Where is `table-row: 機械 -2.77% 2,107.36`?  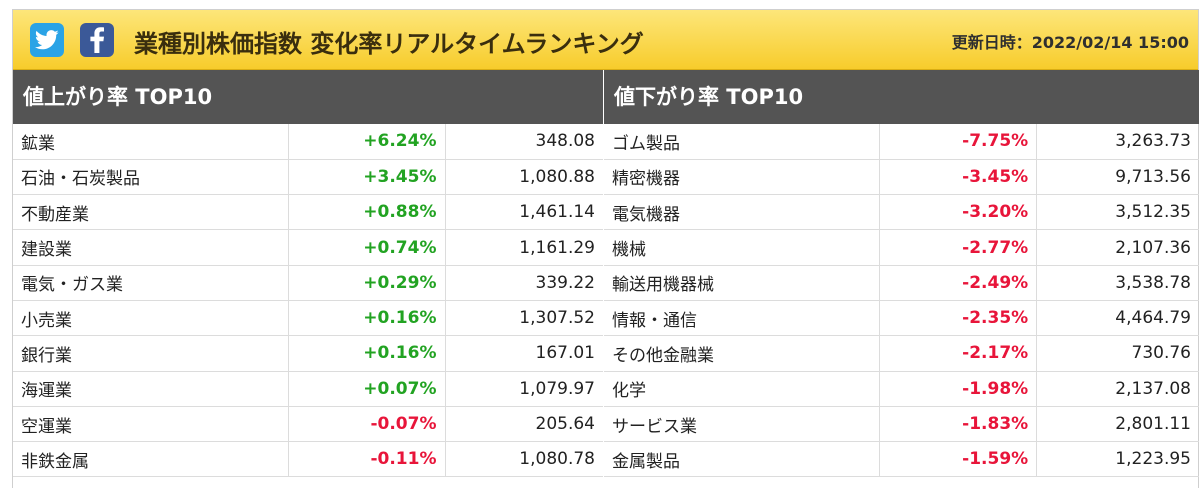 table-row: 機械 -2.77% 2,107.36 is located at coordinates (901, 247).